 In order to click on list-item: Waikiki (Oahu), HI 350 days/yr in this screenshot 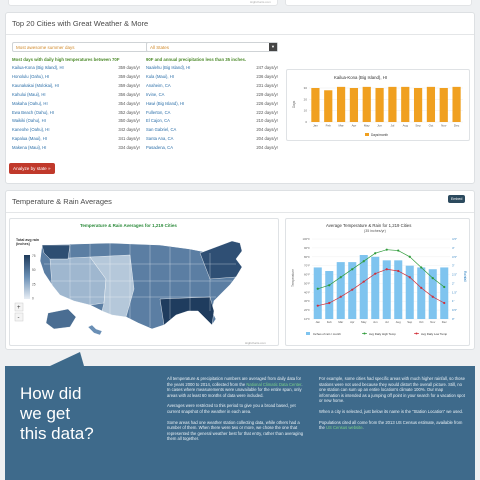, I will do `click(76, 120)`.